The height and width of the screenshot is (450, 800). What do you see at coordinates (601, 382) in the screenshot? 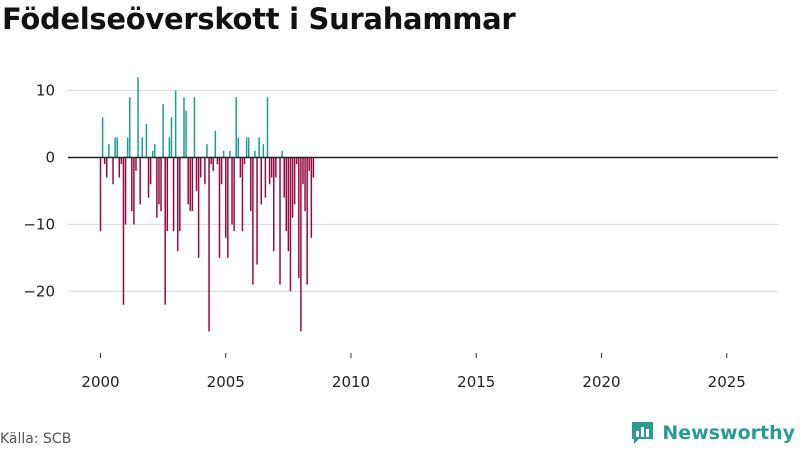
I see `x-tick-label: 2020` at bounding box center [601, 382].